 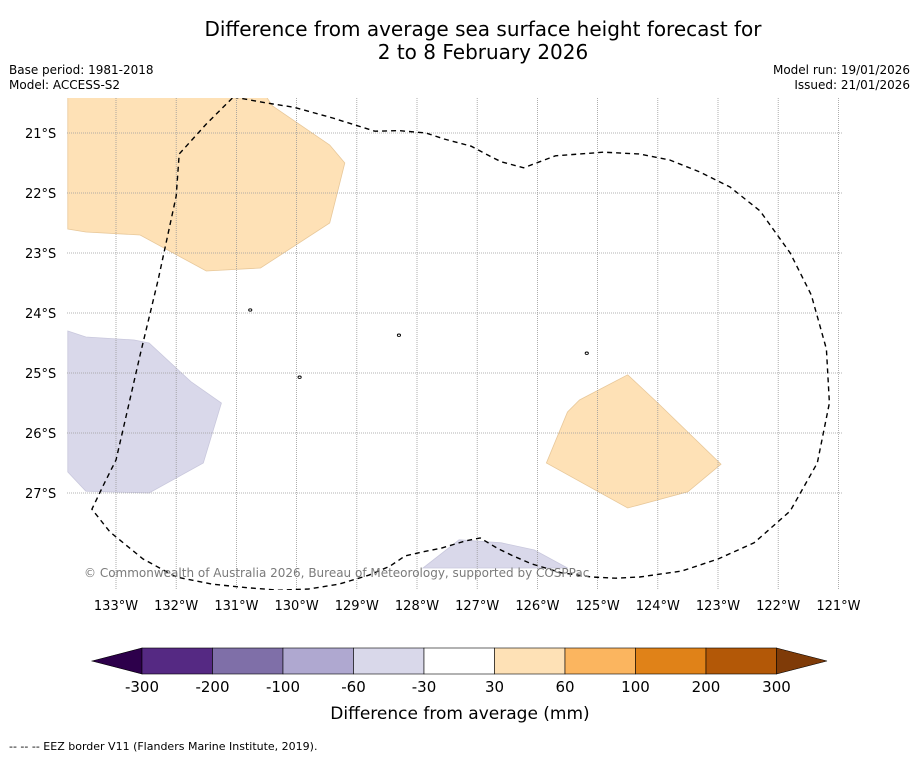 What do you see at coordinates (116, 661) in the screenshot?
I see `colorbar-under-arrow` at bounding box center [116, 661].